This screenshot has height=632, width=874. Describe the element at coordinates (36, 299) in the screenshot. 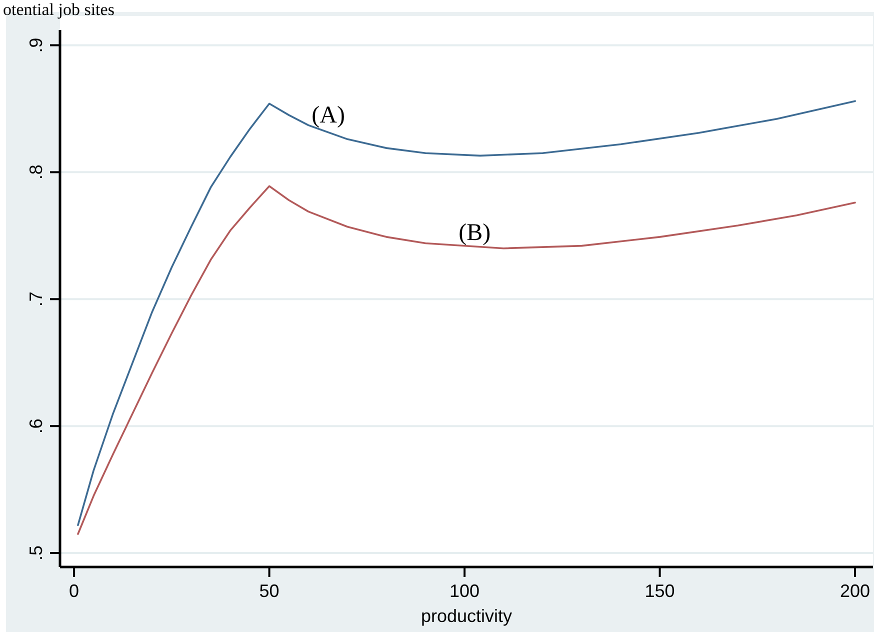

I see `y-tick-label: .7` at that location.